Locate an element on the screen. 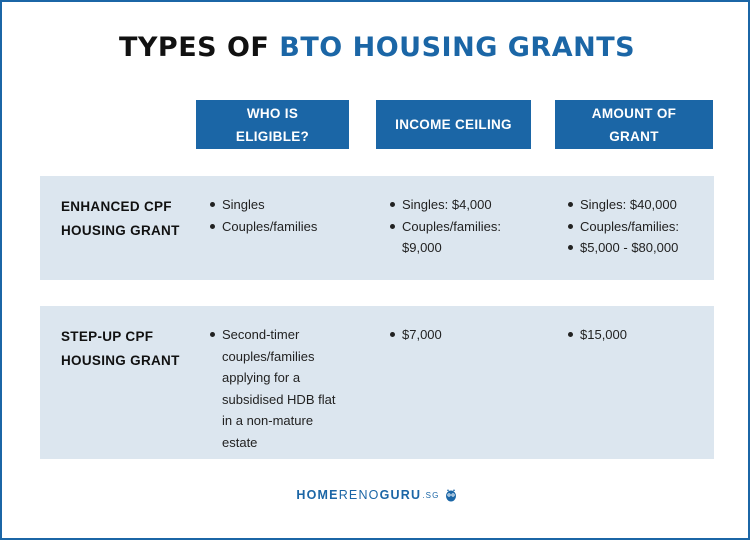 This screenshot has width=750, height=540. header-income-ceiling: INCOME CEILING is located at coordinates (453, 124).